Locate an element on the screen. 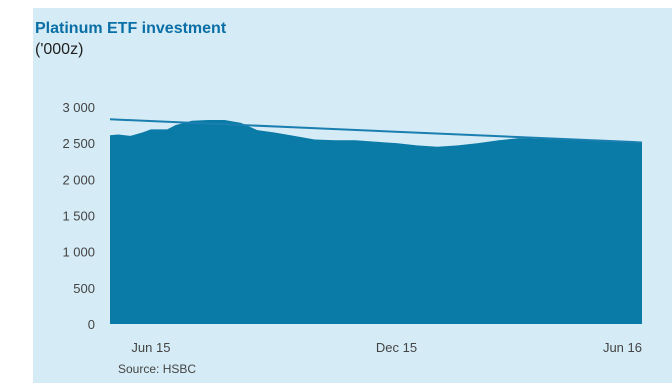  chart-title: Platinum ETF investment is located at coordinates (131, 28).